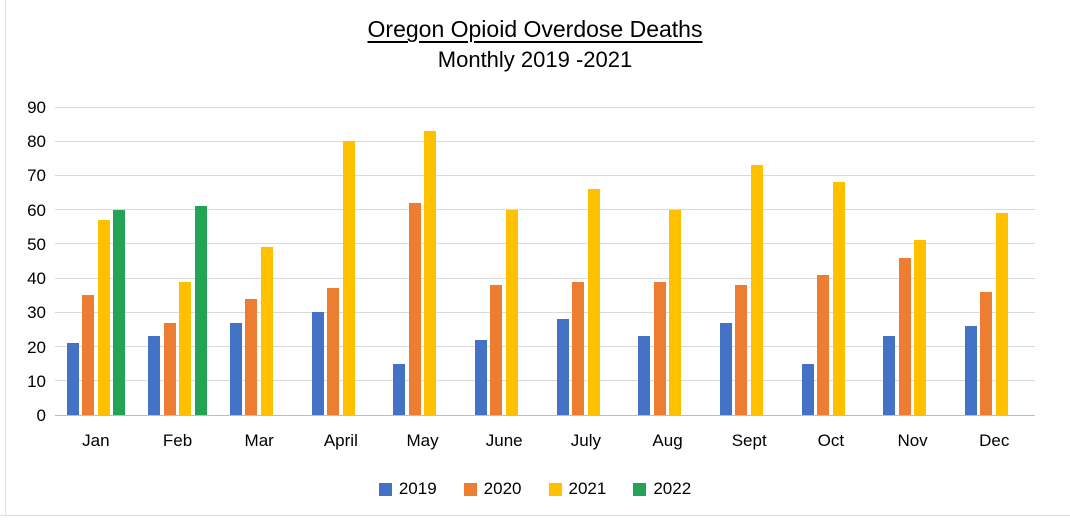 The height and width of the screenshot is (524, 1070). I want to click on bar-2021-feb, so click(185, 348).